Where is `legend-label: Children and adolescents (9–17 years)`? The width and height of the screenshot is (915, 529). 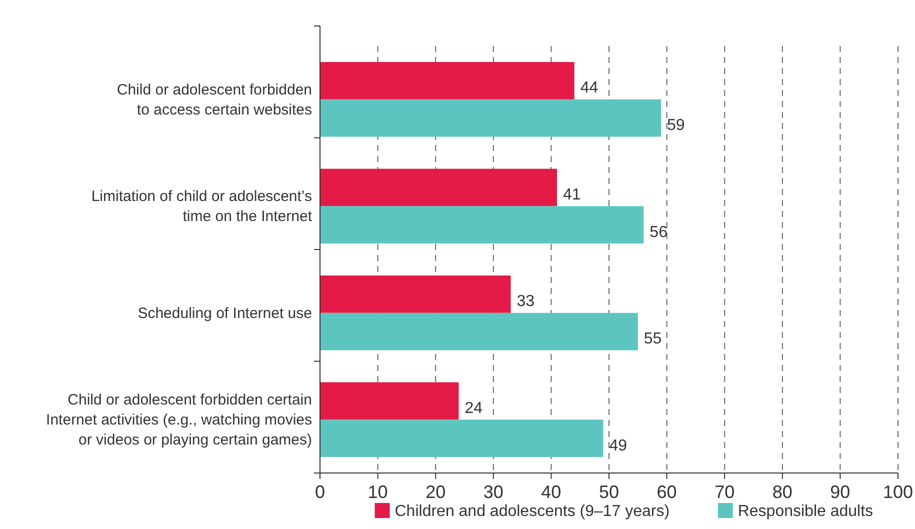 legend-label: Children and adolescents (9–17 years) is located at coordinates (532, 511).